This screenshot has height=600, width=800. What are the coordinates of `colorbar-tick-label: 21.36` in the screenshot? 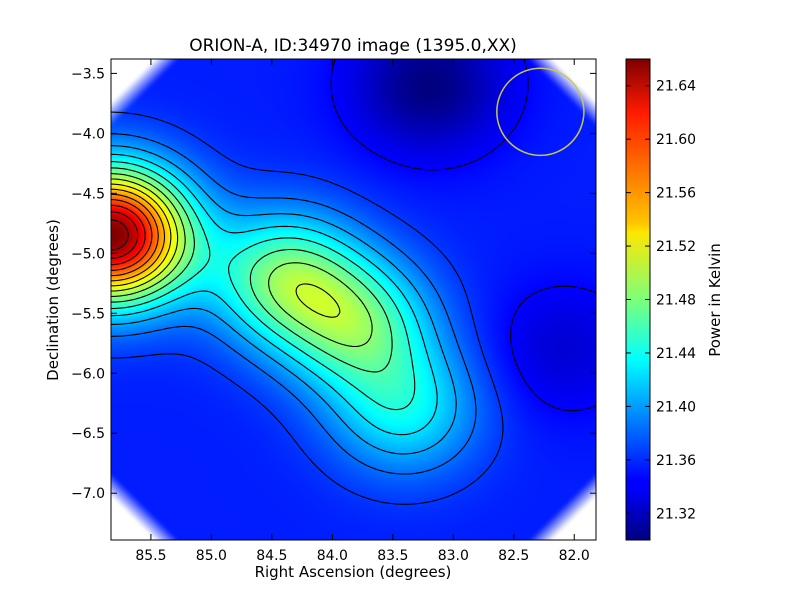 It's located at (676, 461).